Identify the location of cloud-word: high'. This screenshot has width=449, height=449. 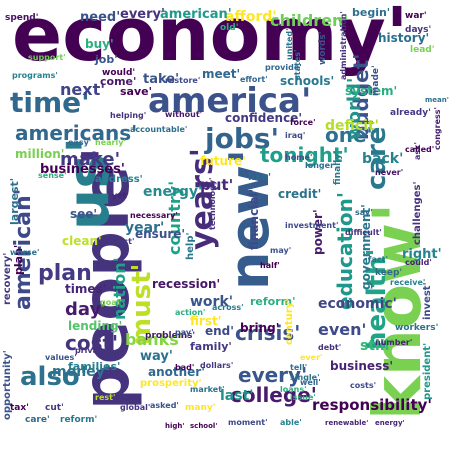
(175, 426).